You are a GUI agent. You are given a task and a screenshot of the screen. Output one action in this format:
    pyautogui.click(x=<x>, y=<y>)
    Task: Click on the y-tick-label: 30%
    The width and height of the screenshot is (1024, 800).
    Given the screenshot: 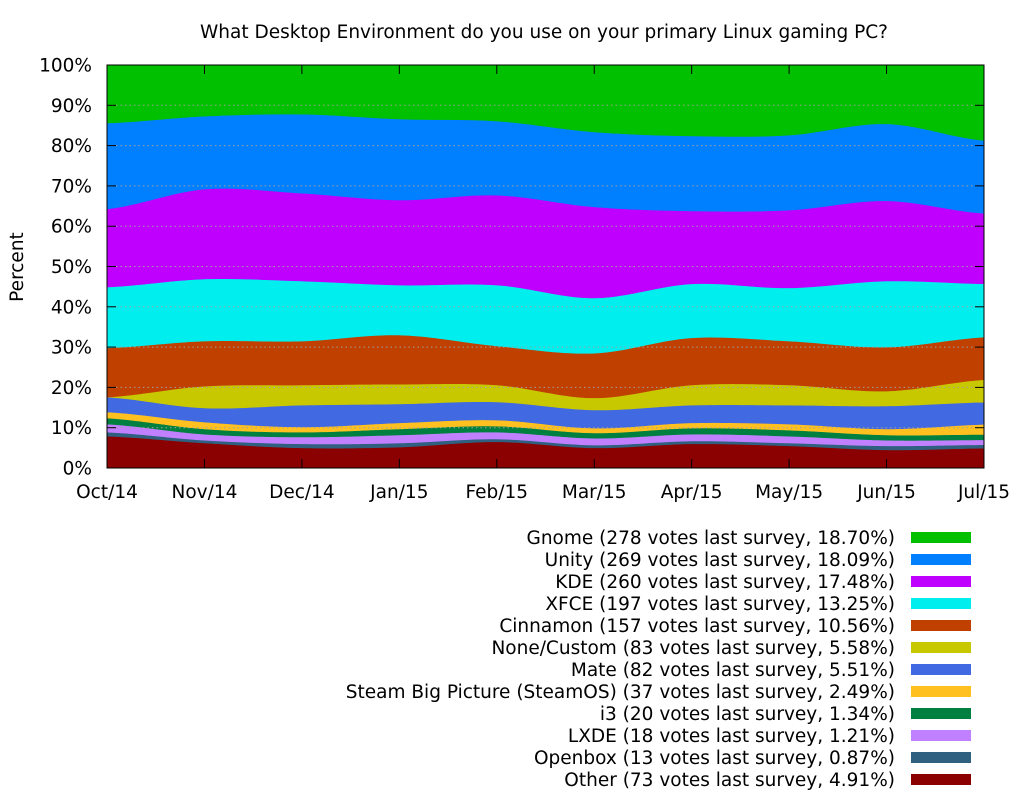 What is the action you would take?
    pyautogui.click(x=71, y=348)
    